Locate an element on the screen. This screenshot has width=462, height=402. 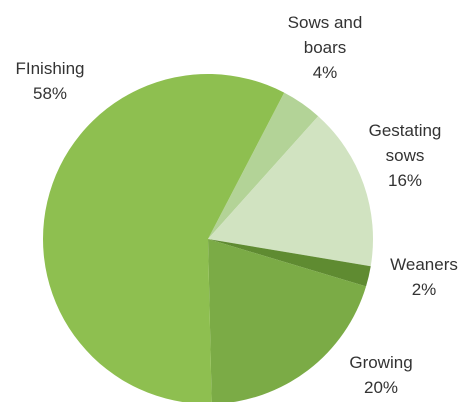
slice-label: Weaners 2% is located at coordinates (419, 277).